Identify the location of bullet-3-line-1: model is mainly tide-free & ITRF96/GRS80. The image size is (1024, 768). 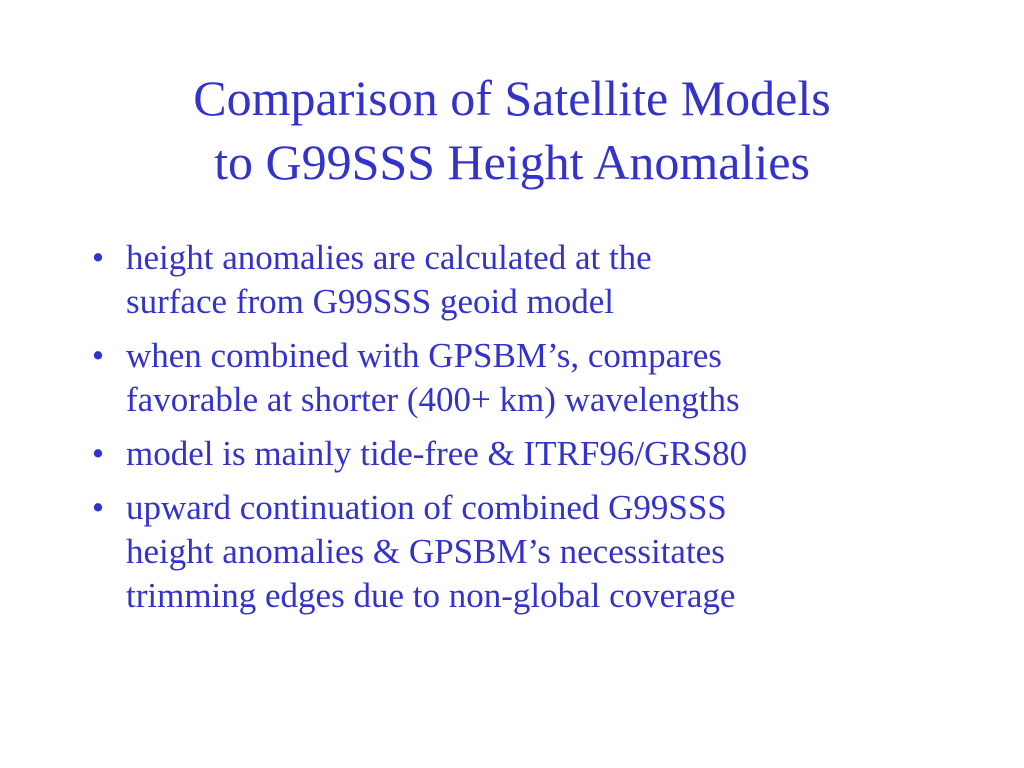
(437, 453).